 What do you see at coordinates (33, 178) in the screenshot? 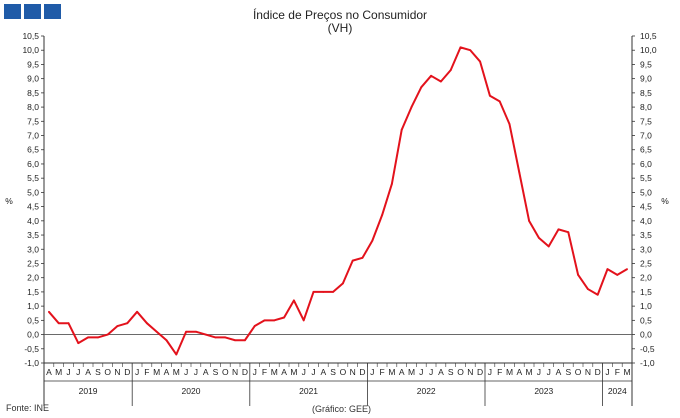
I see `y-tick-label-left: 5,5` at bounding box center [33, 178].